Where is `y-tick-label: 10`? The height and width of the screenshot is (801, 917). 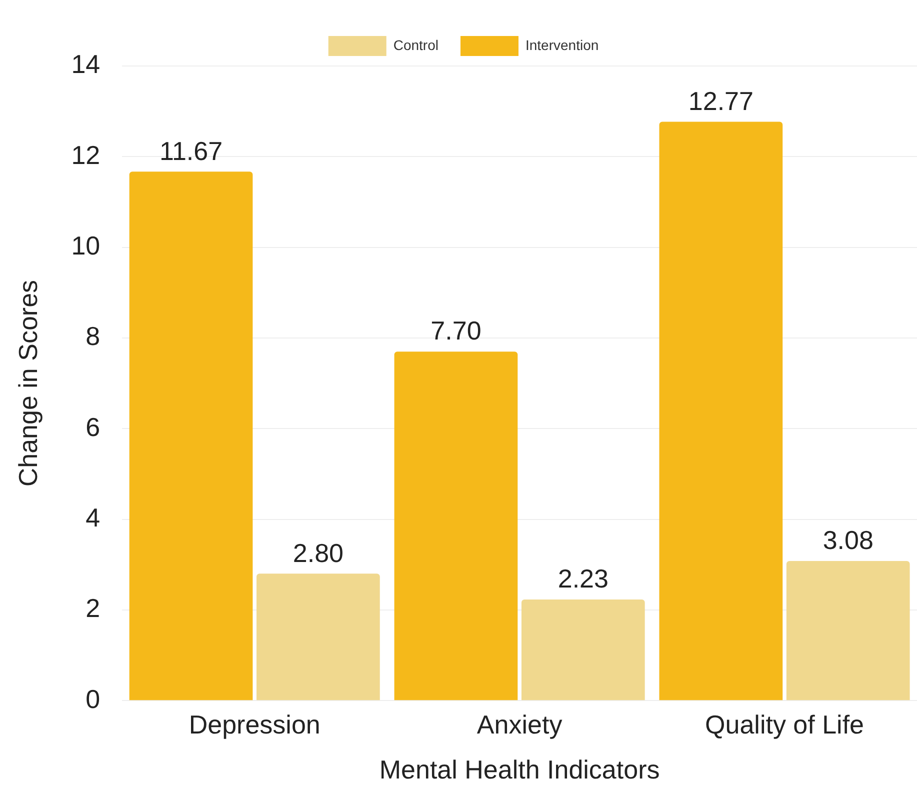
y-tick-label: 10 is located at coordinates (85, 245).